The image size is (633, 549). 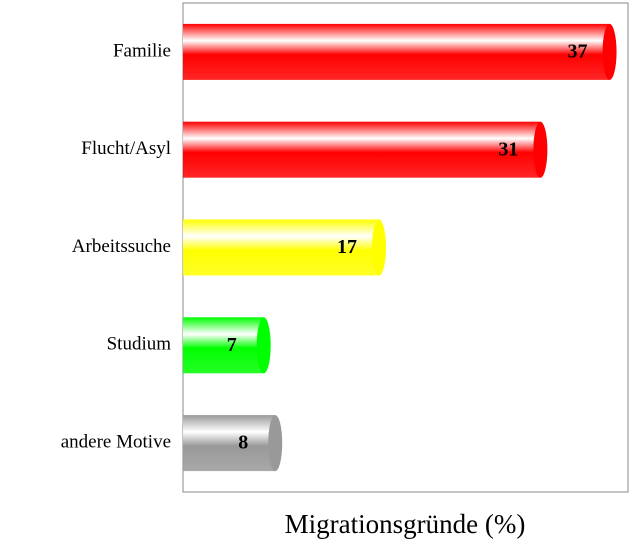 I want to click on y-tick-label: Familie, so click(x=142, y=50).